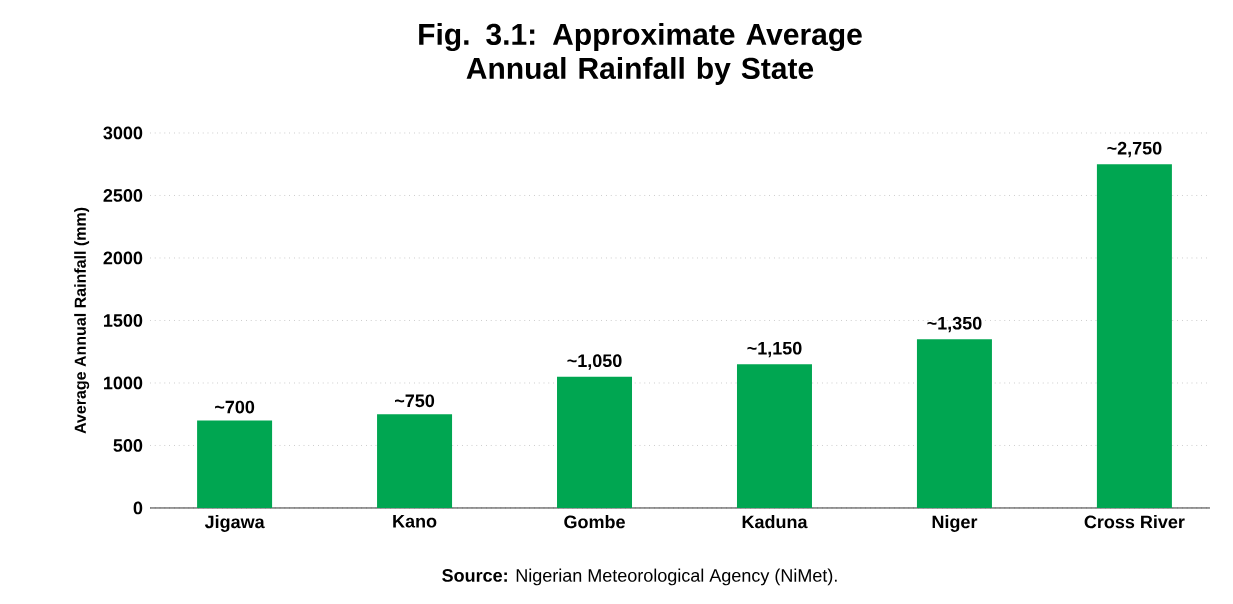  What do you see at coordinates (955, 523) in the screenshot?
I see `x-tick-label: Niger` at bounding box center [955, 523].